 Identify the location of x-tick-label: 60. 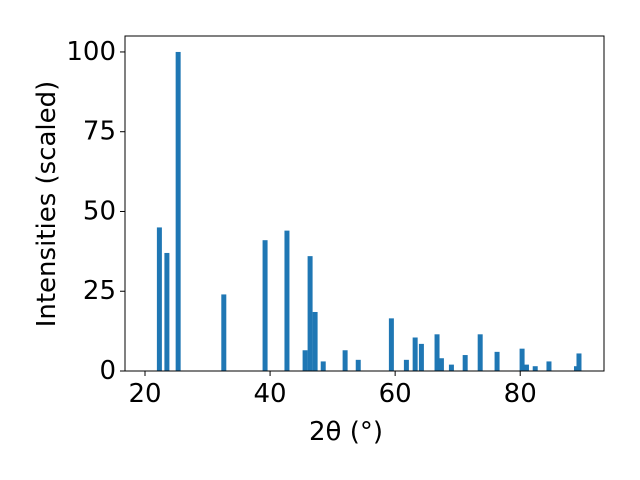
(395, 394).